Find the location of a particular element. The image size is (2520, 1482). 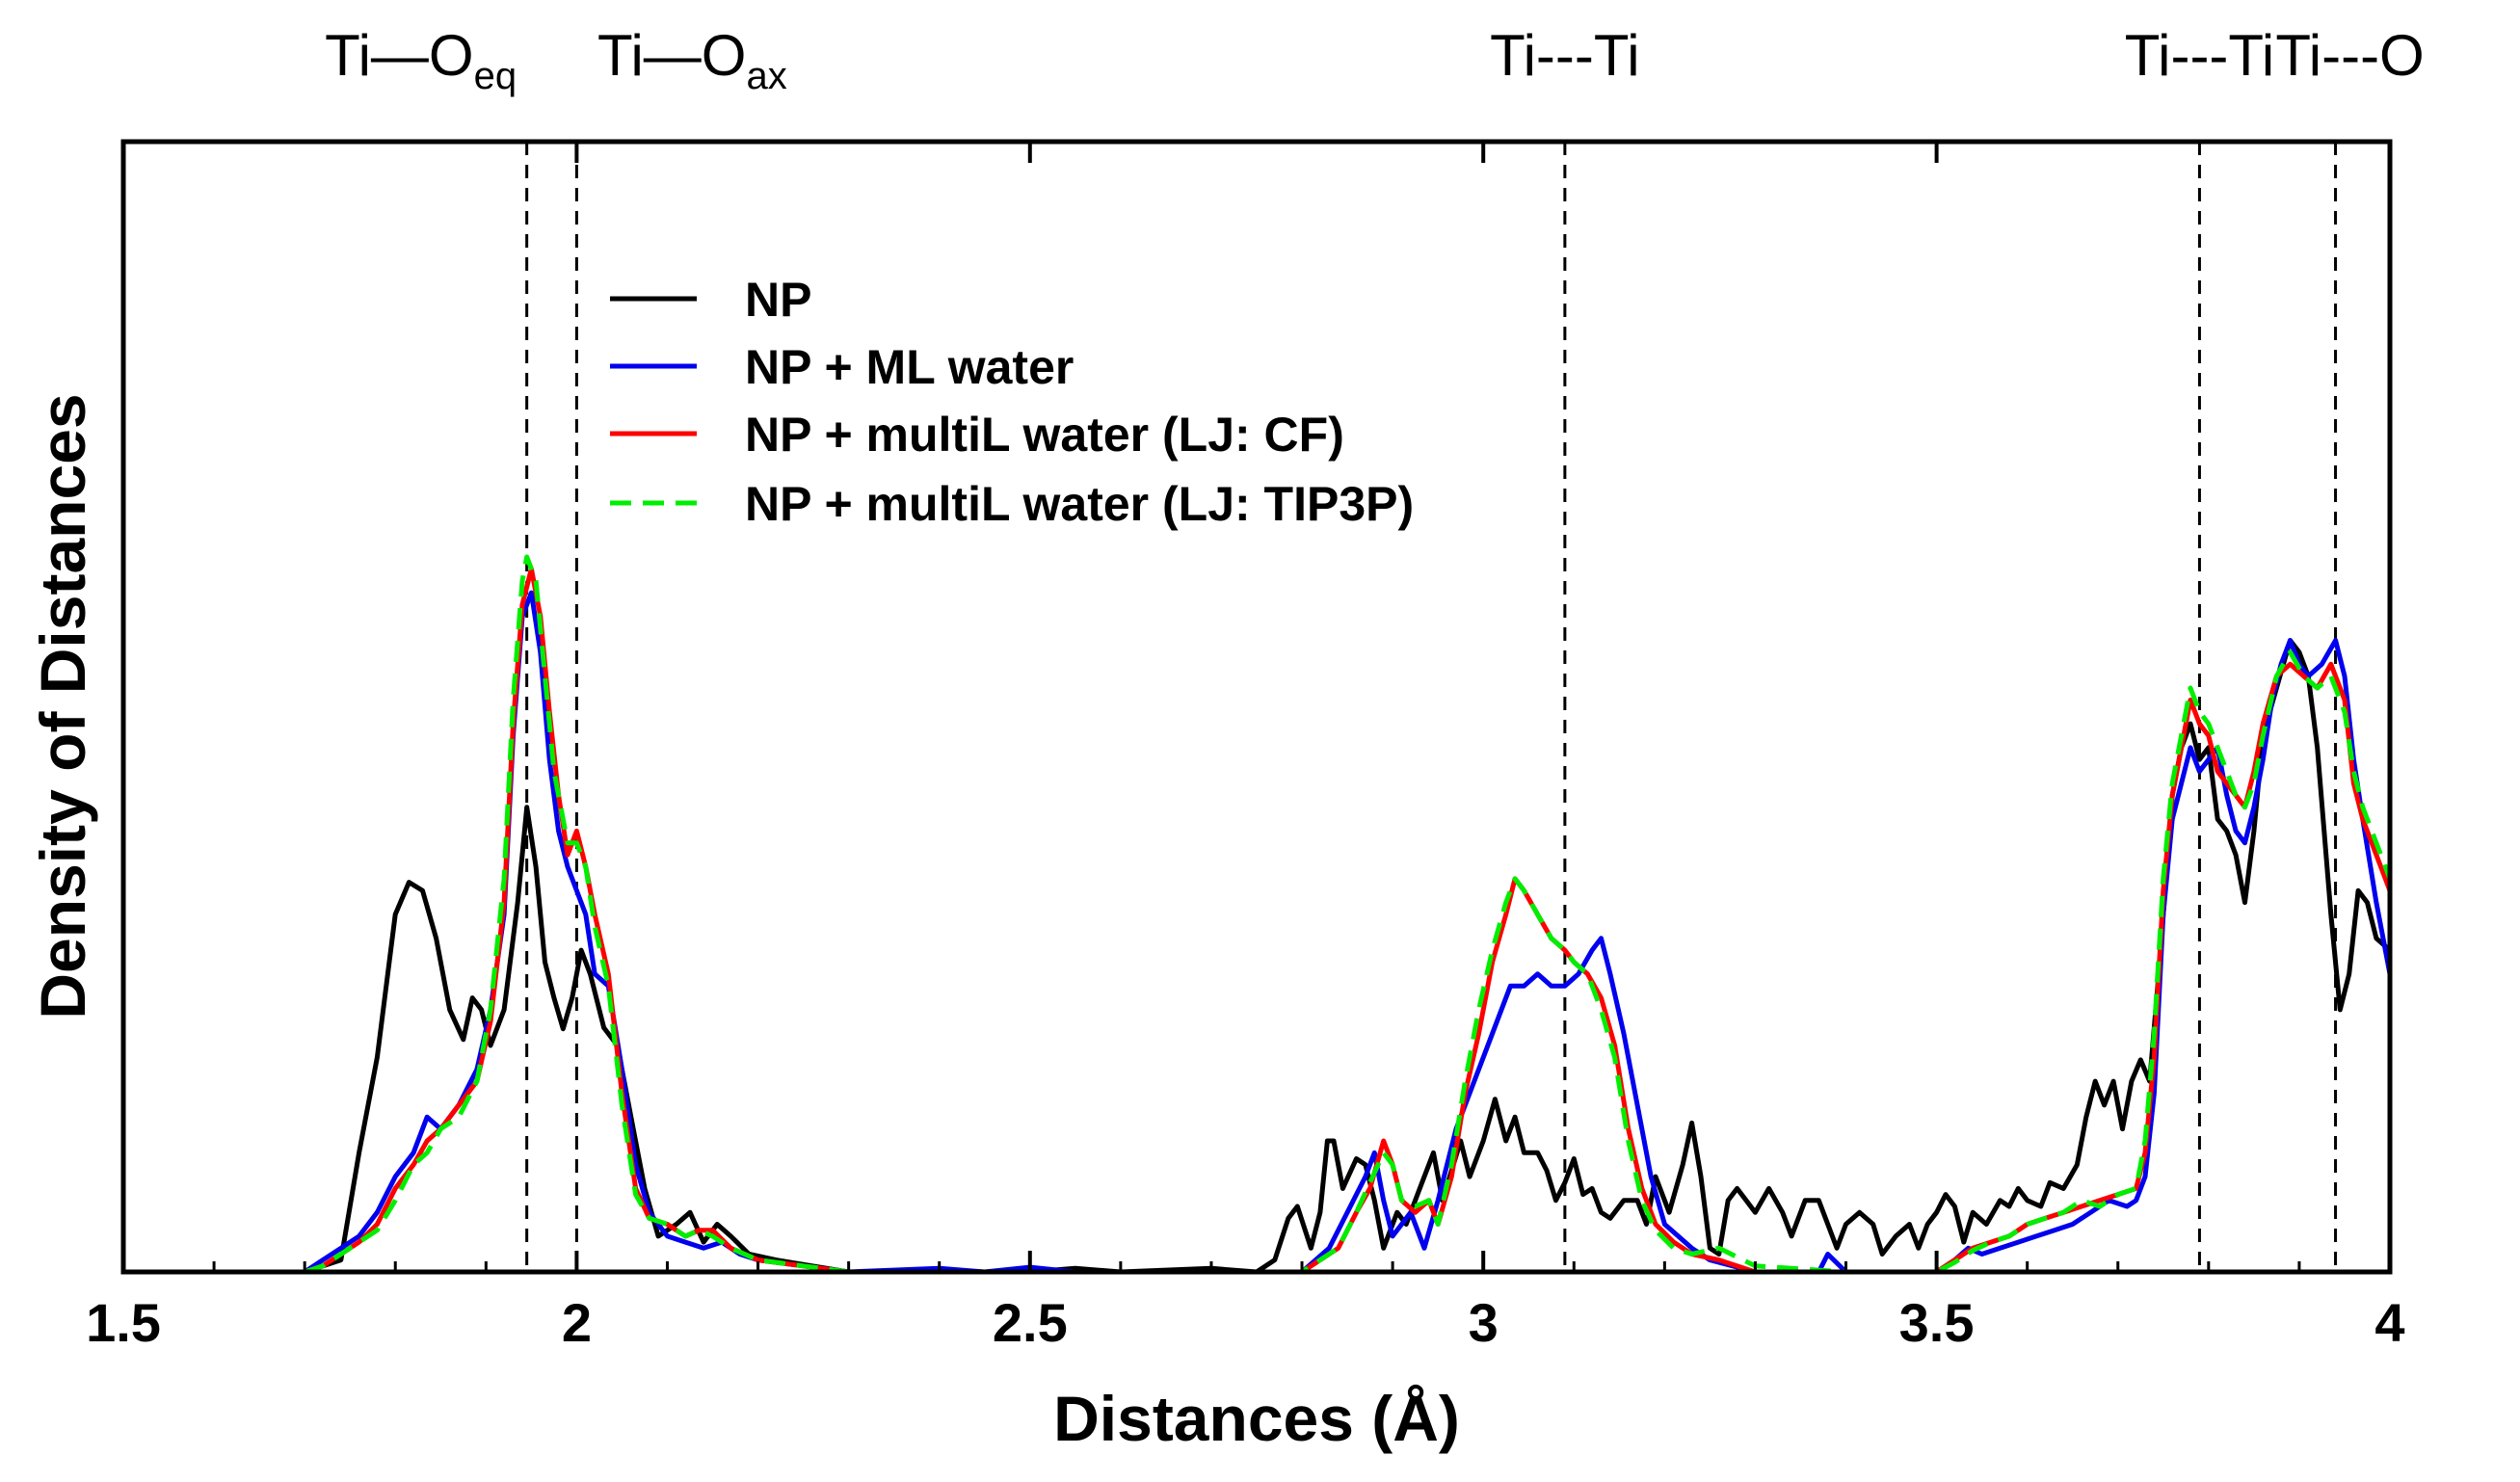

reference-label-sub: eq is located at coordinates (495, 76).